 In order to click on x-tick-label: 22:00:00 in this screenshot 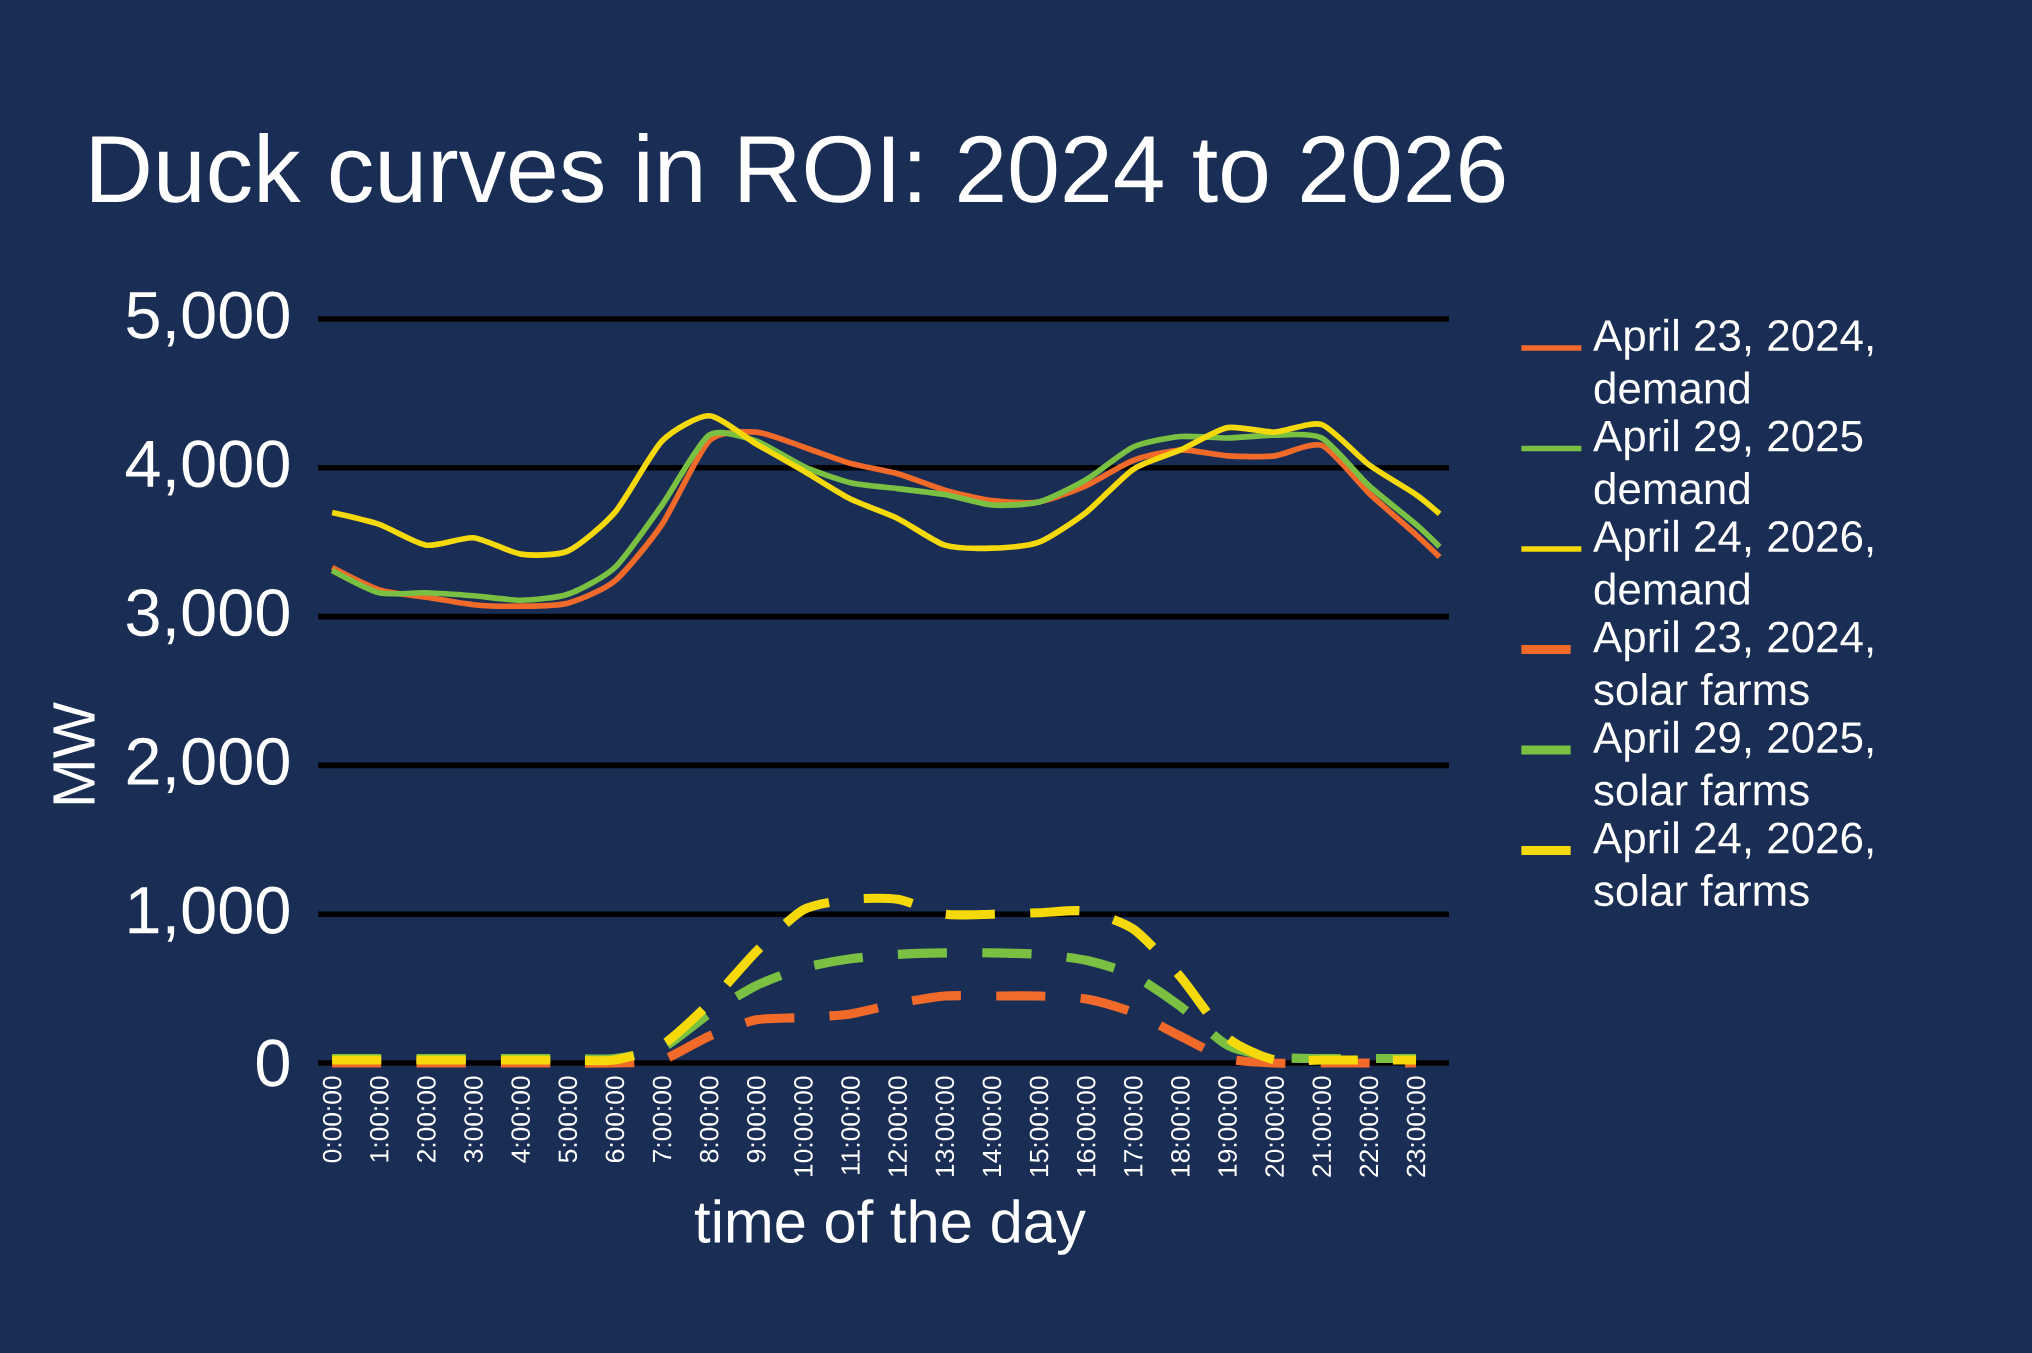, I will do `click(1369, 1126)`.